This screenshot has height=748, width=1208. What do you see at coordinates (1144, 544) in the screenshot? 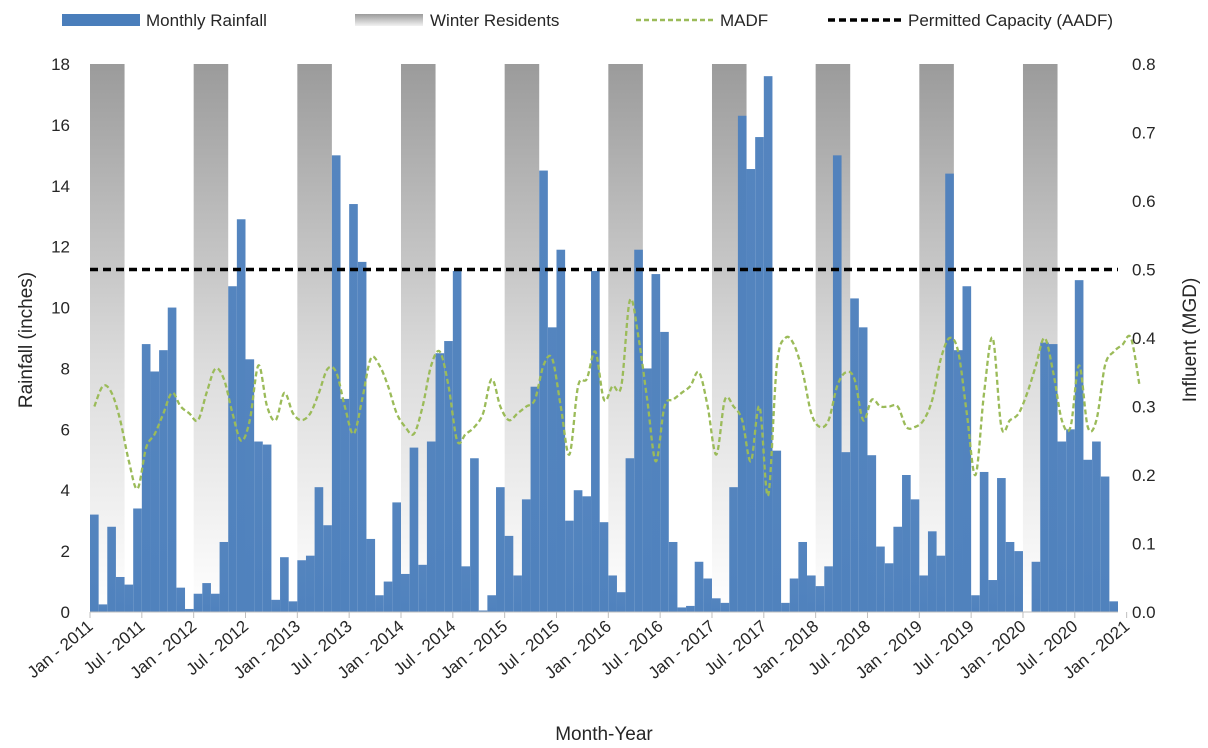
I see `y-right-tick-label: 0.1` at bounding box center [1144, 544].